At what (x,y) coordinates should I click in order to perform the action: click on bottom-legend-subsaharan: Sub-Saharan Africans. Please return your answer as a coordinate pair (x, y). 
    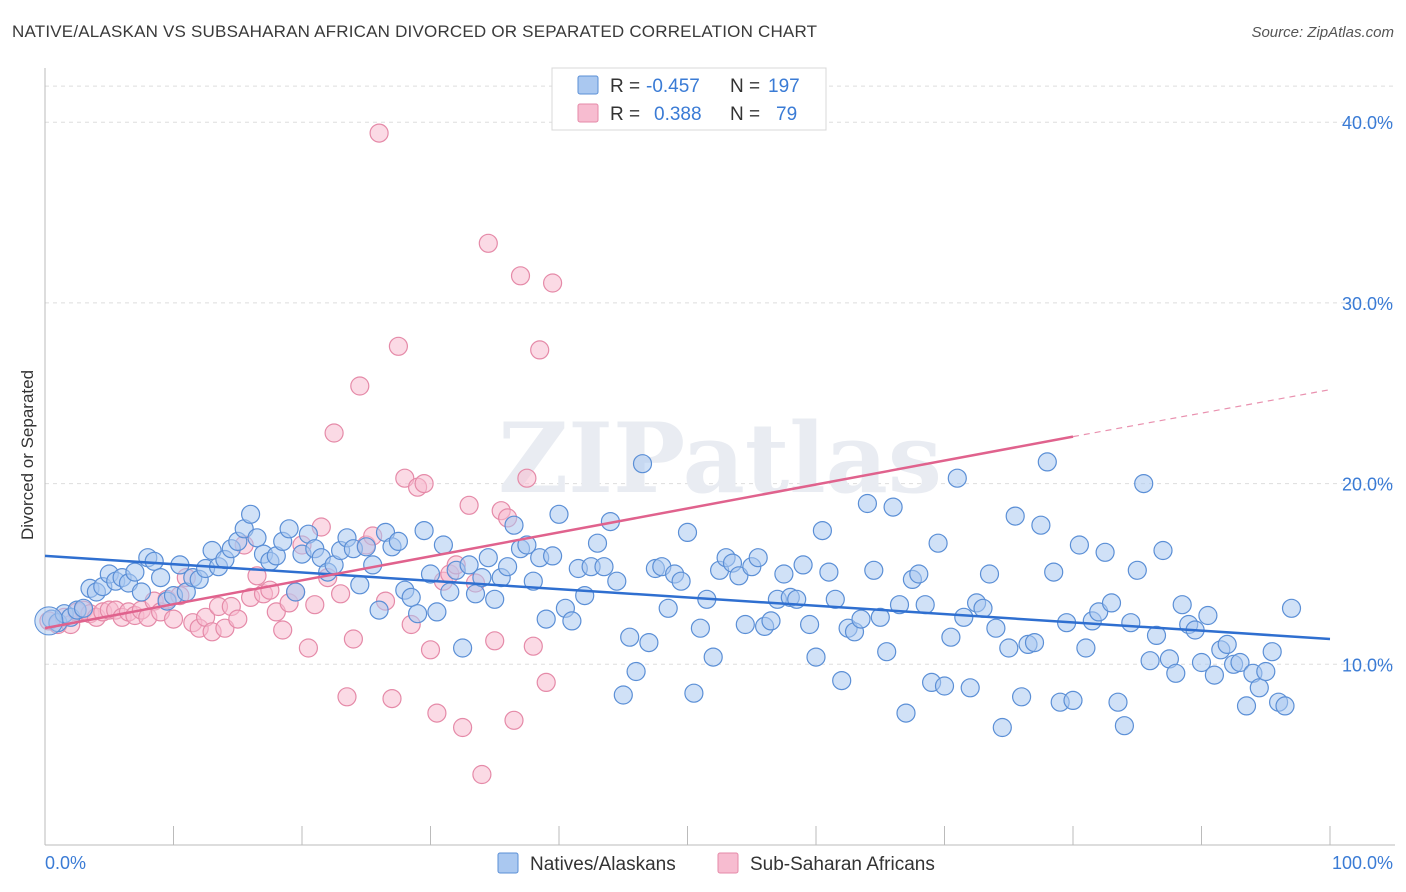
    Looking at the image, I should click on (842, 864).